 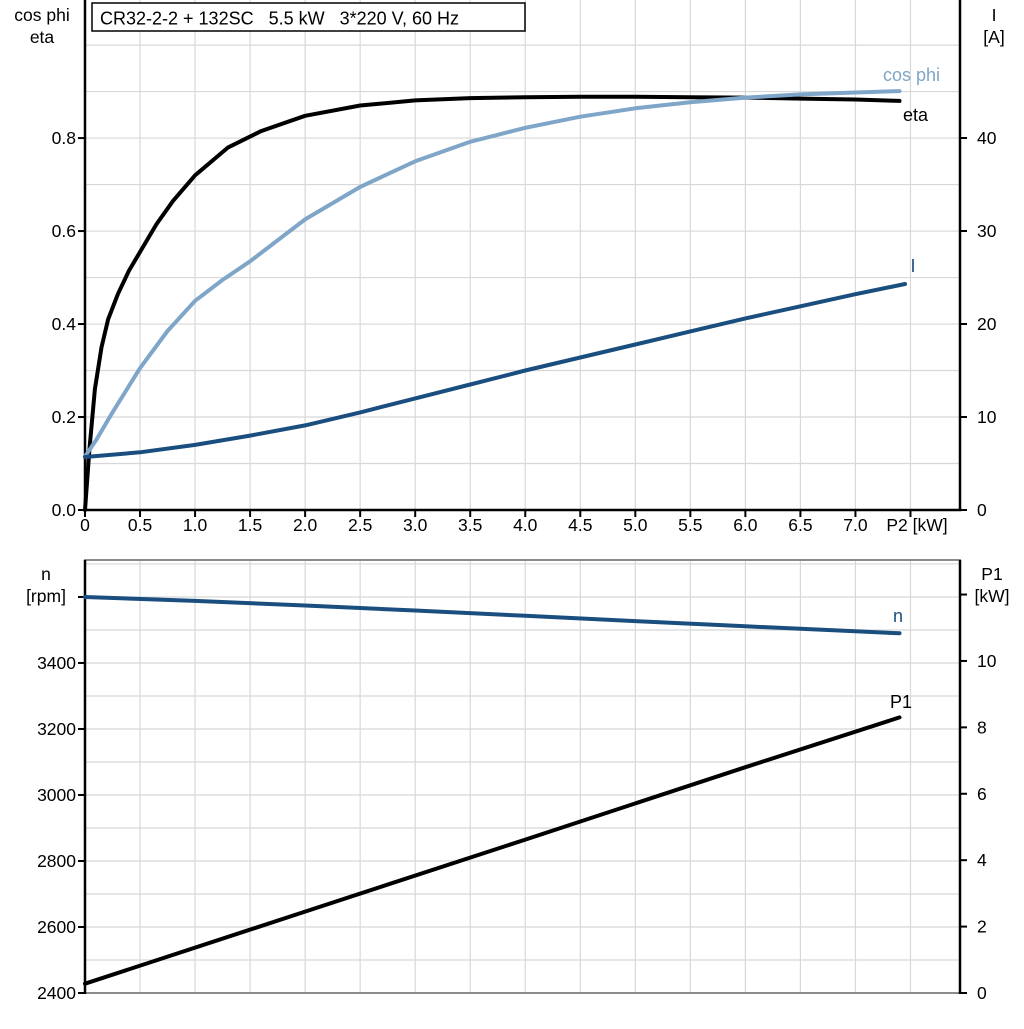 What do you see at coordinates (64, 417) in the screenshot?
I see `left-axis-tick-label: 0.2` at bounding box center [64, 417].